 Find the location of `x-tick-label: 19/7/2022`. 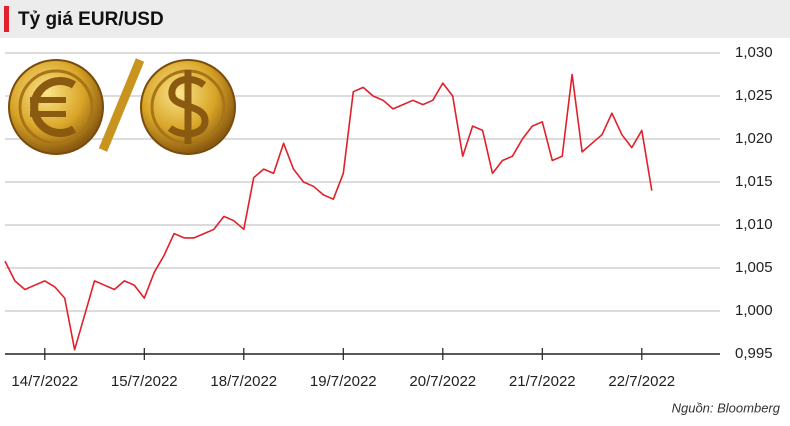

x-tick-label: 19/7/2022 is located at coordinates (343, 381).